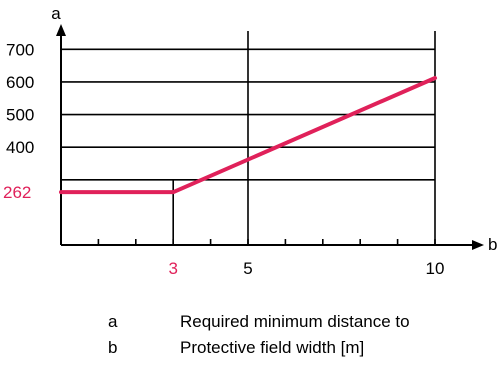  Describe the element at coordinates (20, 115) in the screenshot. I see `y-tick-label: 500` at that location.